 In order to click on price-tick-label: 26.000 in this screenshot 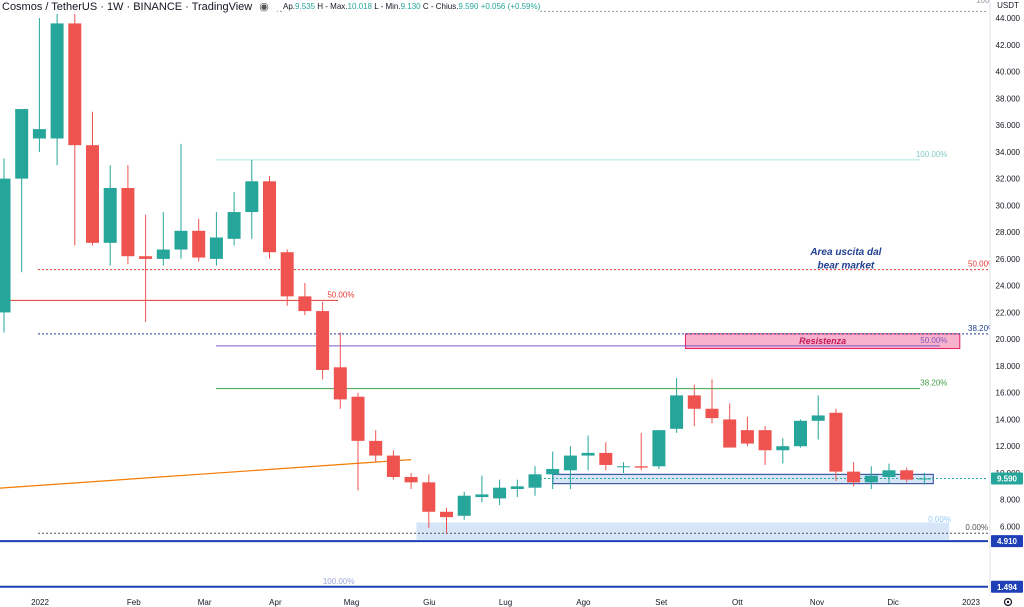, I will do `click(1008, 259)`.